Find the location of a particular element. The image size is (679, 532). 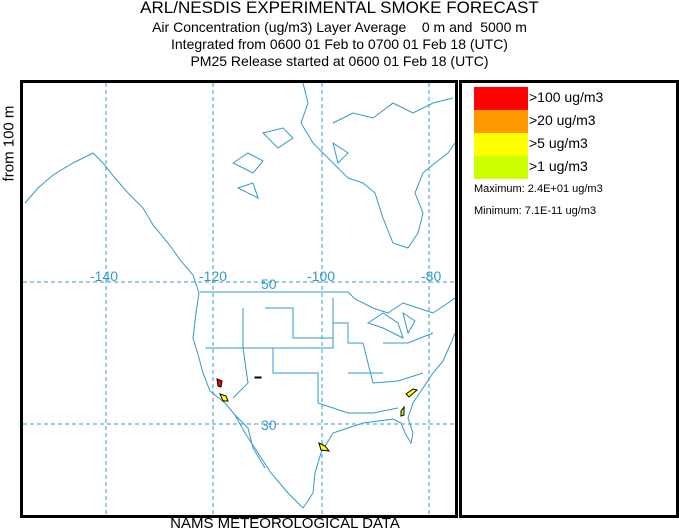

lon-label-80: -80 is located at coordinates (431, 276).